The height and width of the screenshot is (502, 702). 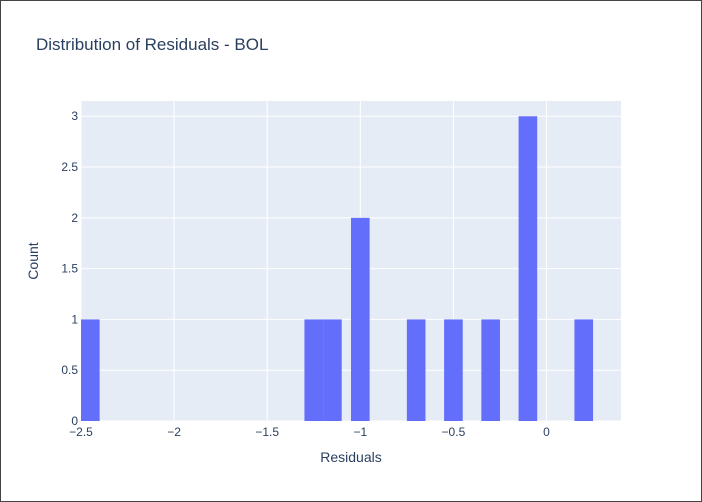 What do you see at coordinates (267, 432) in the screenshot?
I see `x-tick-label: −1.5` at bounding box center [267, 432].